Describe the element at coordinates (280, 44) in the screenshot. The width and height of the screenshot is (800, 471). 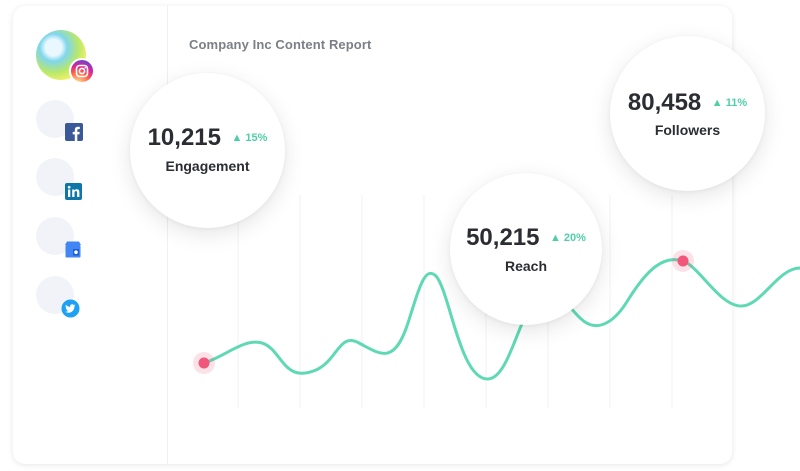
I see `report-title: Company Inc Content Report` at that location.